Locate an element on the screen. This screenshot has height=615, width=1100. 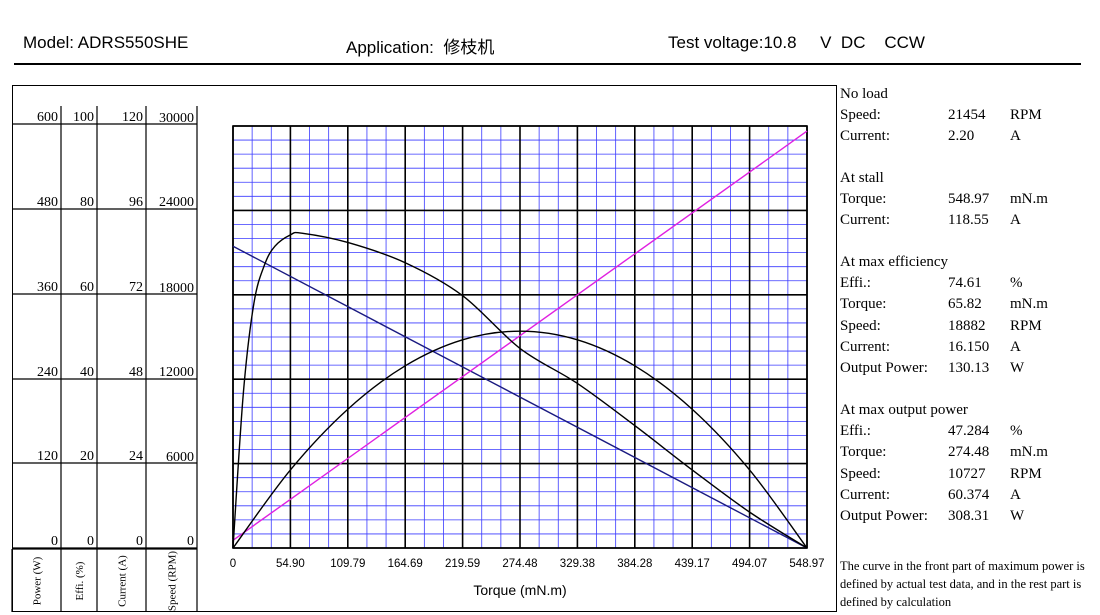
axis-tick-label-power: 360 is located at coordinates (47, 287).